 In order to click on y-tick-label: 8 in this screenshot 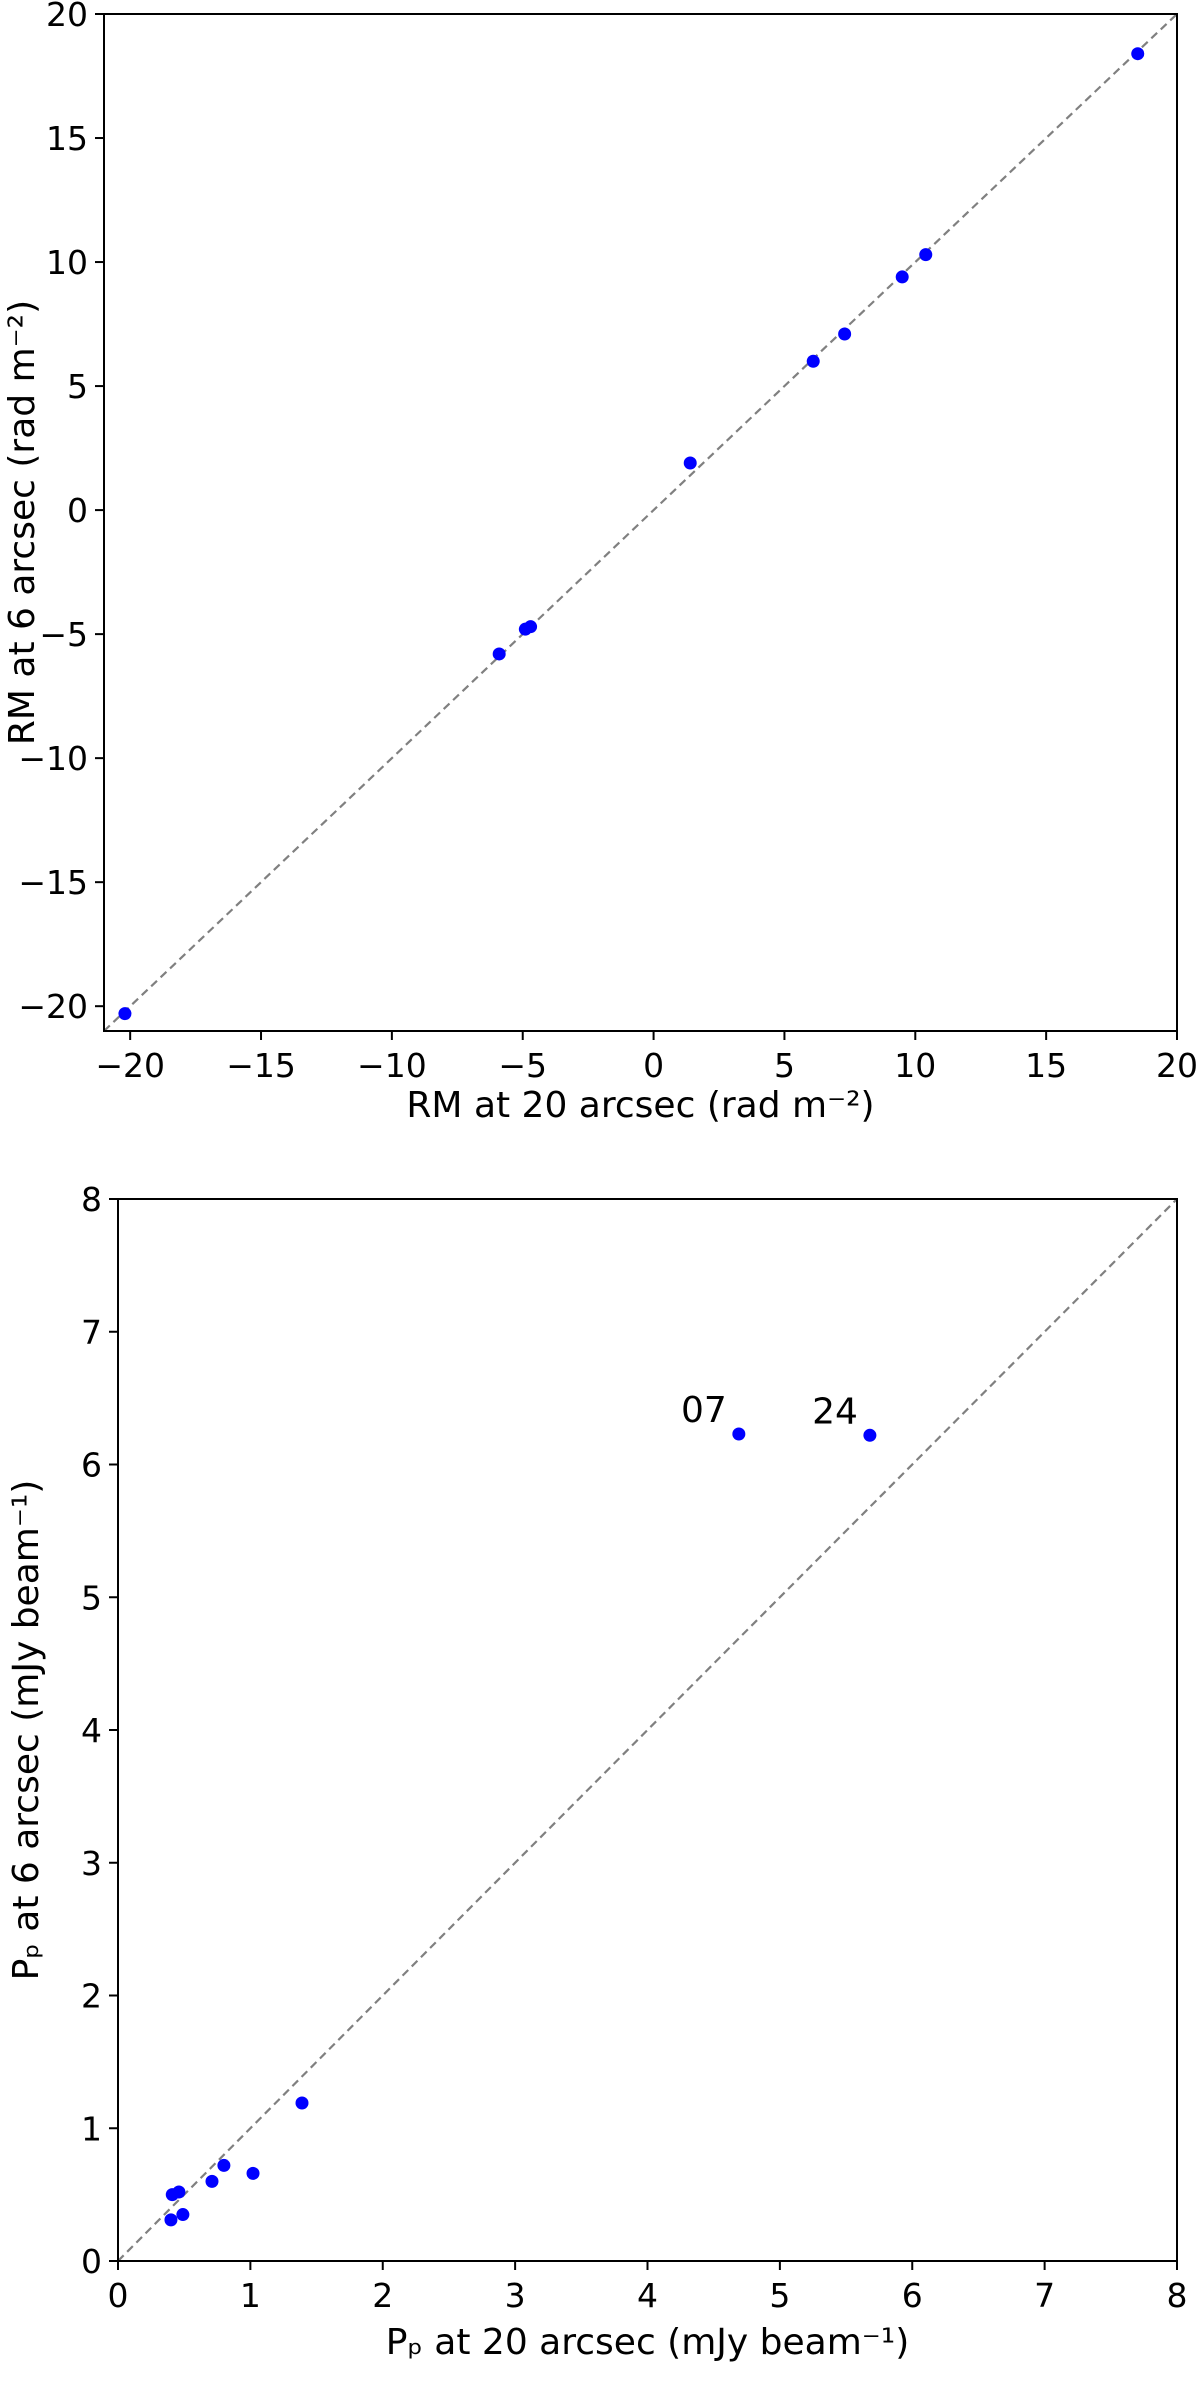, I will do `click(91, 1199)`.